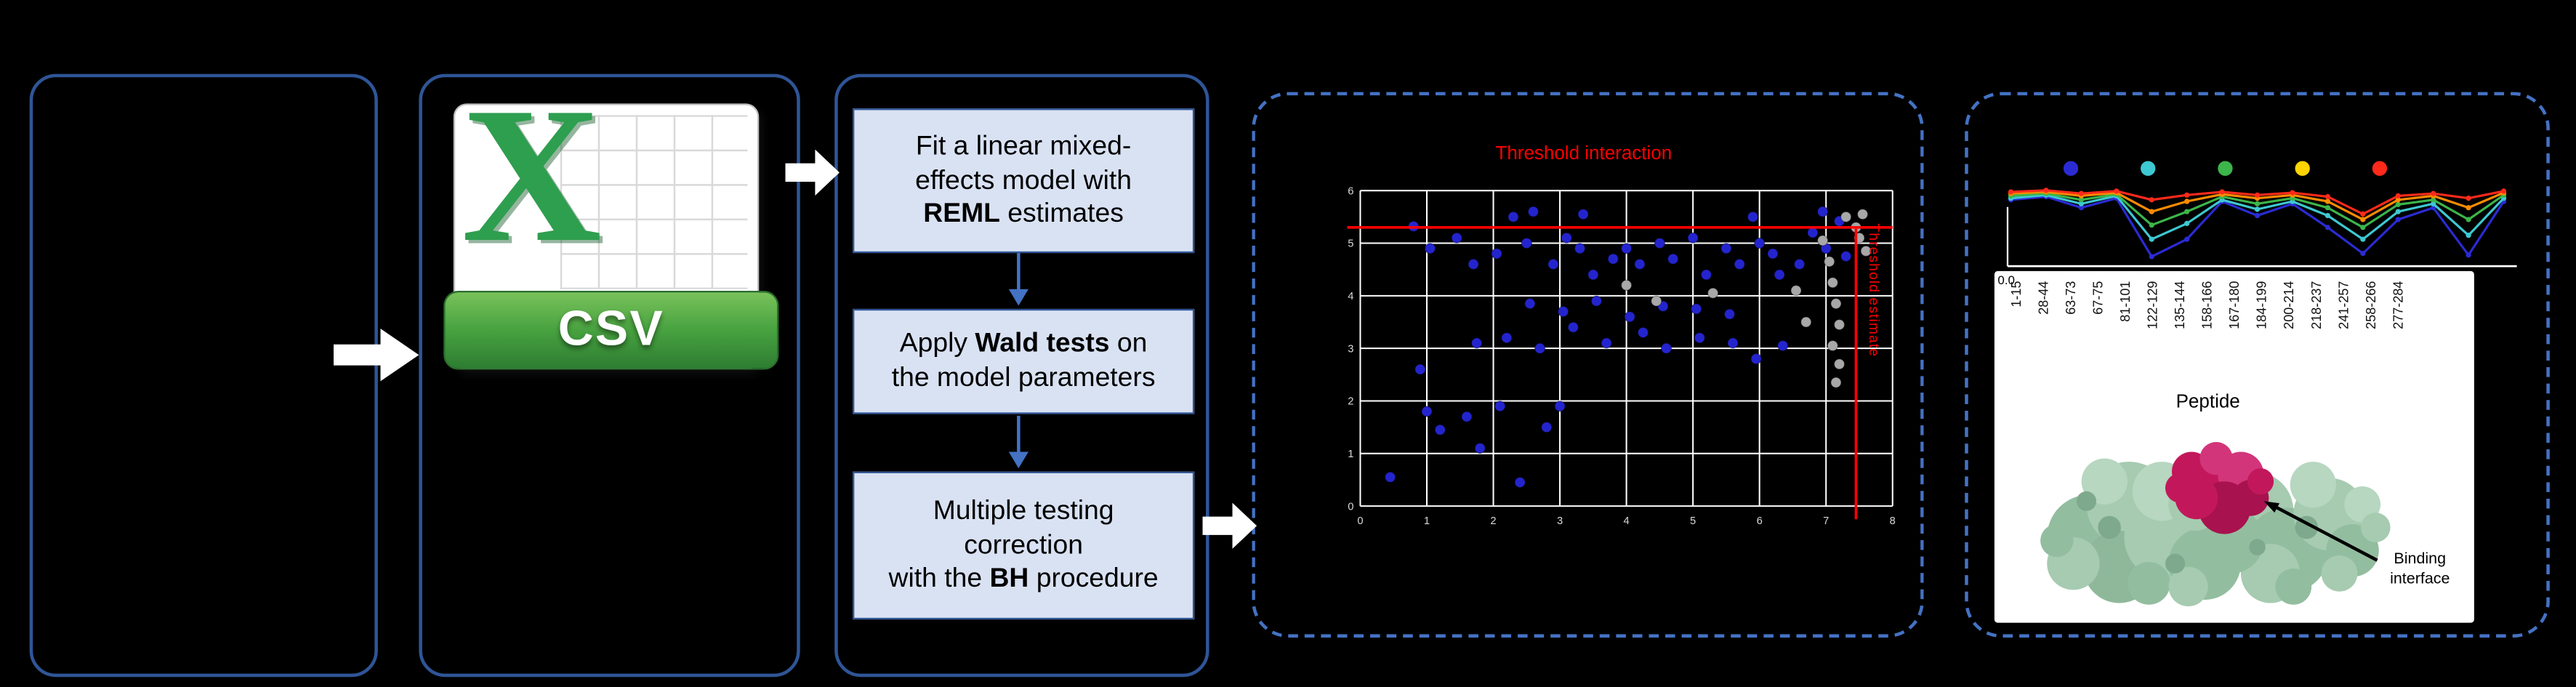 The image size is (2576, 687). I want to click on step-text: estimates, so click(1061, 214).